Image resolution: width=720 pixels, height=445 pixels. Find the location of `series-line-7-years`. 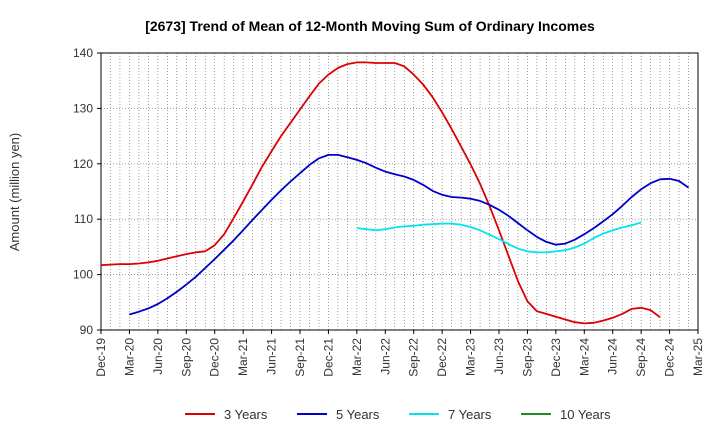

series-line-7-years is located at coordinates (499, 237).